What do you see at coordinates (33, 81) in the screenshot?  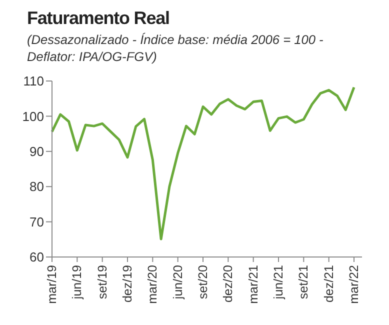 I see `y-tick-label: 110` at bounding box center [33, 81].